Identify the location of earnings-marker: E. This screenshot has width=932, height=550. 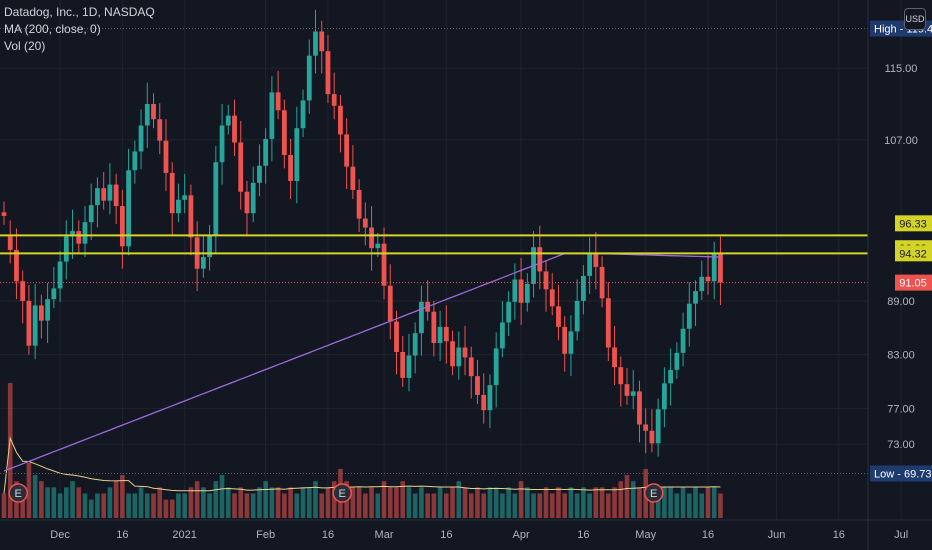
(342, 493).